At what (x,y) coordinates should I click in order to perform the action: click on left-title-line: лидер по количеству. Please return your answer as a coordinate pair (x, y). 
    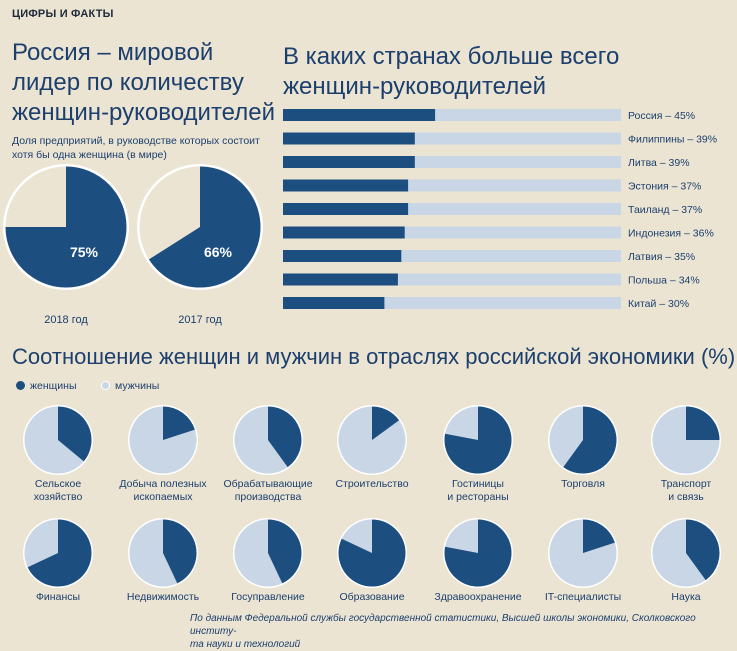
    Looking at the image, I should click on (128, 82).